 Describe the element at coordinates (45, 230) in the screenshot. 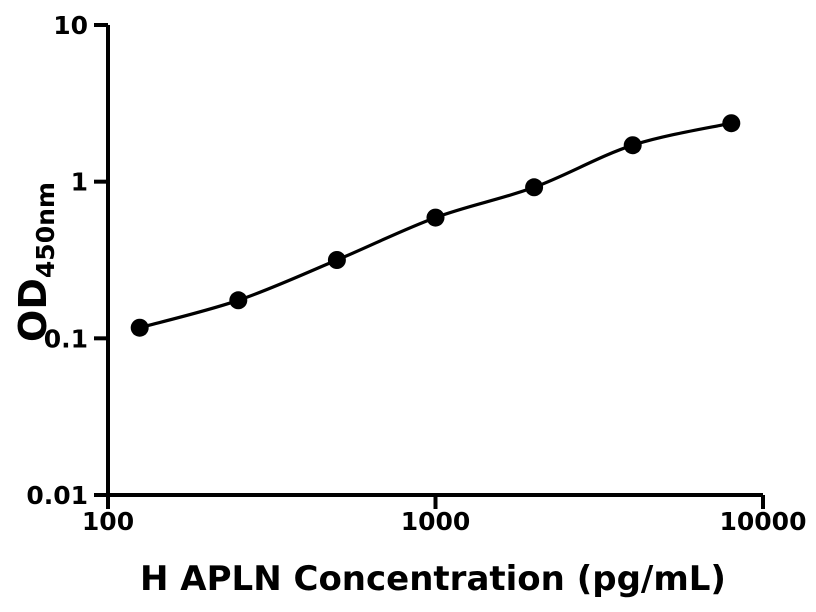

I see `y-axis-label-subscript: 450nm` at that location.